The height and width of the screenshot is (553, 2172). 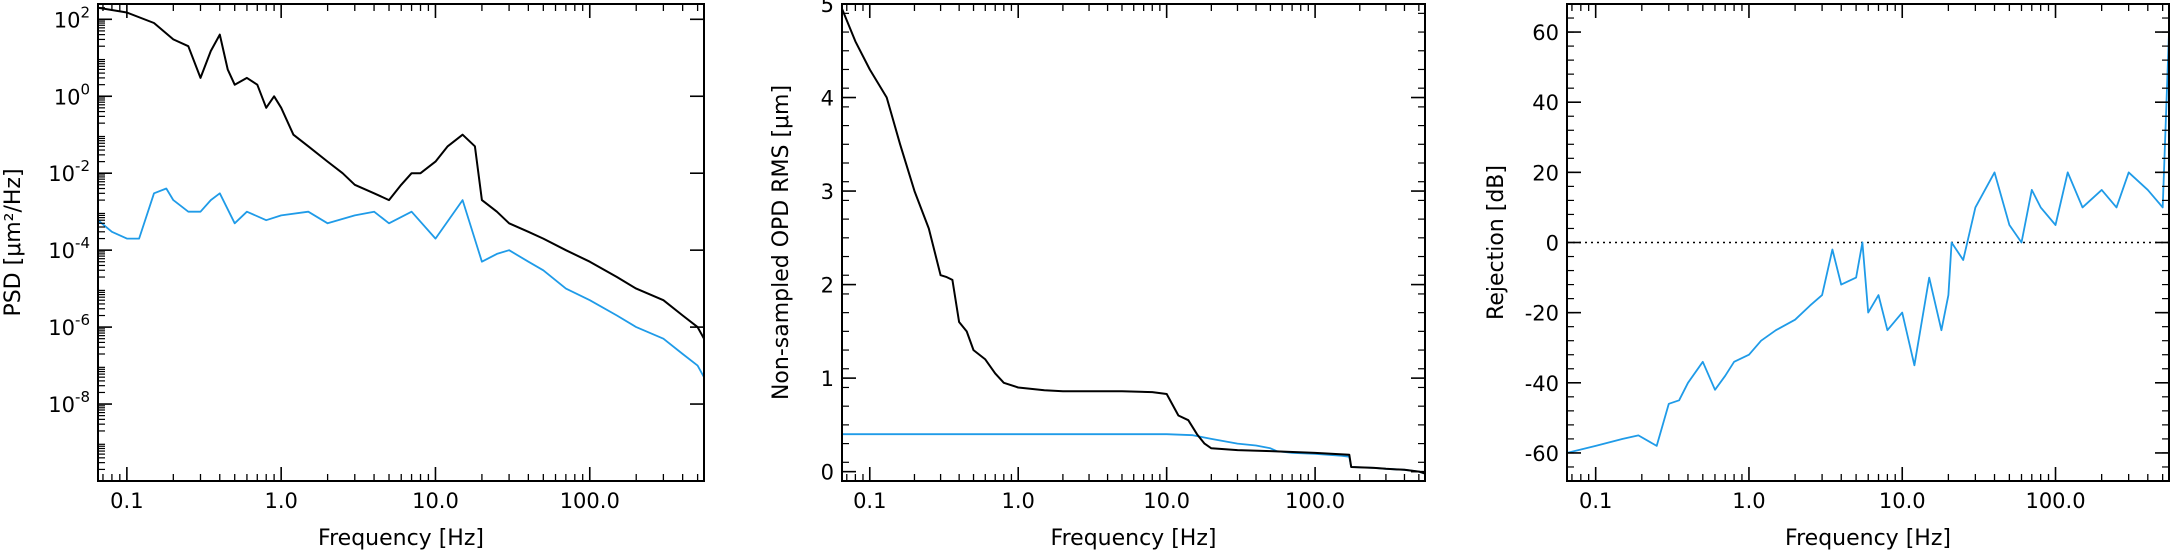 I want to click on y-tick-label: 10², so click(x=72, y=17).